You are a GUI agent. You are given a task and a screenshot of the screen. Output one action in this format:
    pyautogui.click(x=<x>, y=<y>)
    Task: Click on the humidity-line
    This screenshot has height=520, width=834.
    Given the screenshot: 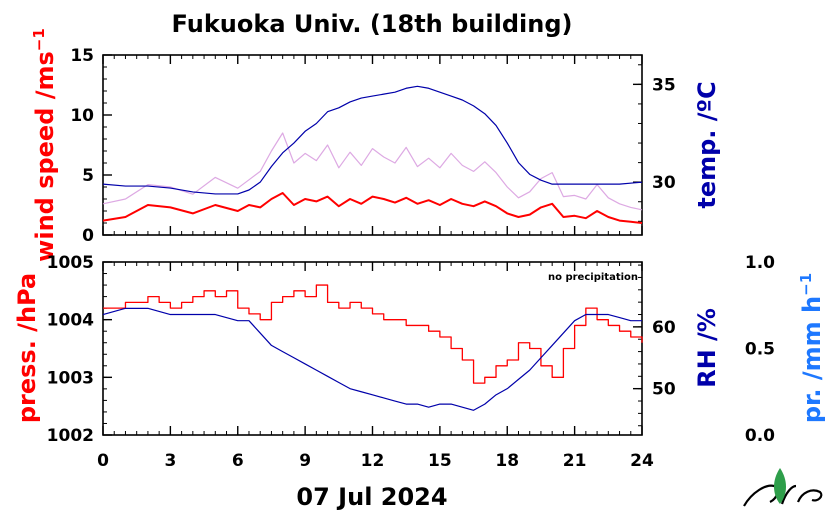 What is the action you would take?
    pyautogui.click(x=372, y=359)
    